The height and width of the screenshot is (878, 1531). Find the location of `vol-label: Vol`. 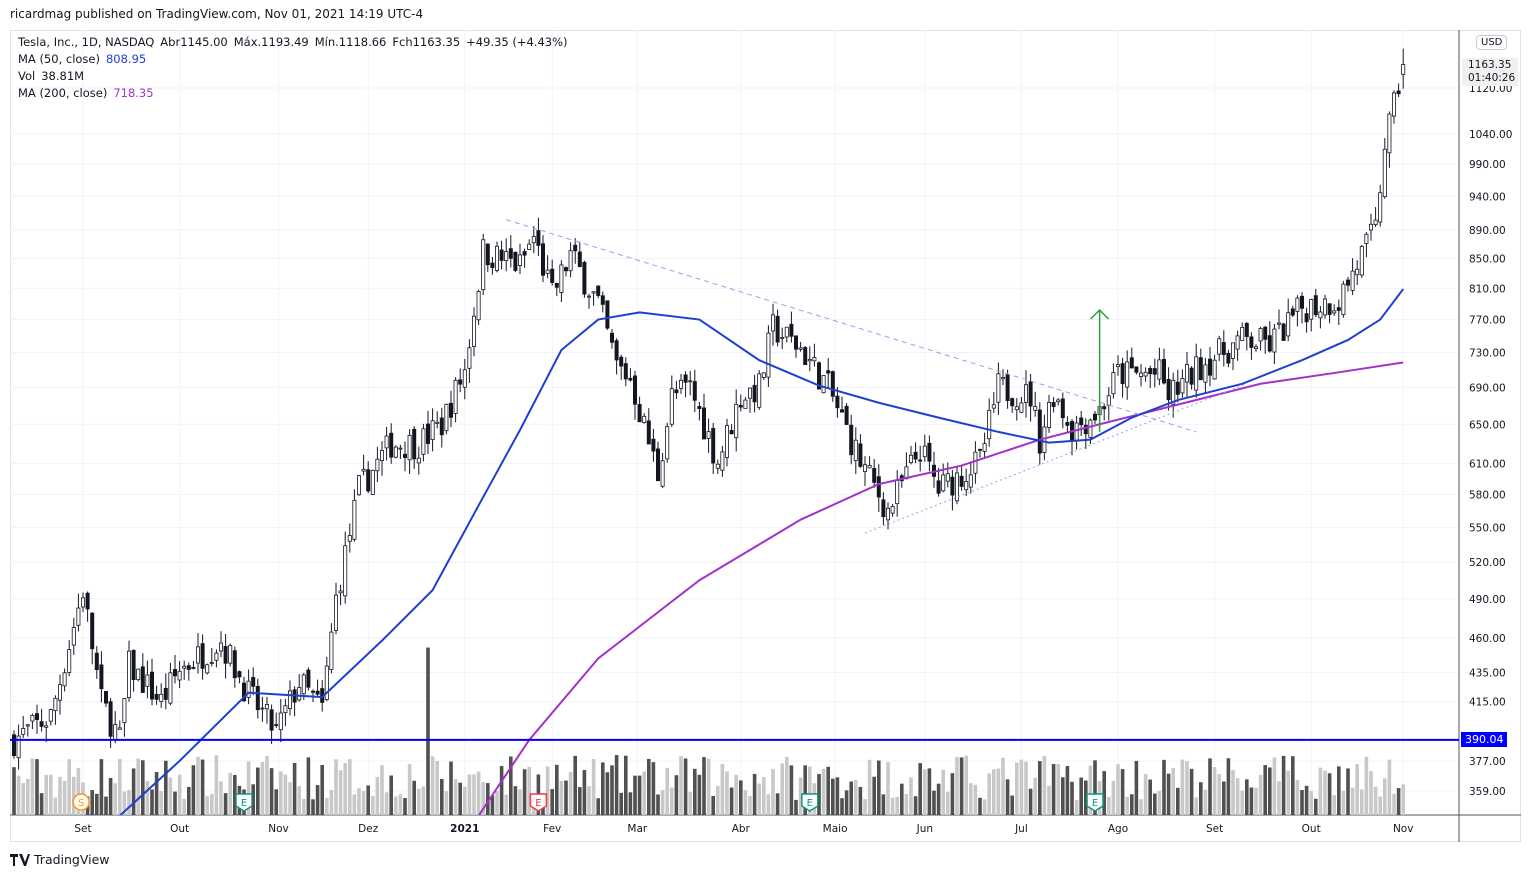

vol-label: Vol is located at coordinates (27, 76).